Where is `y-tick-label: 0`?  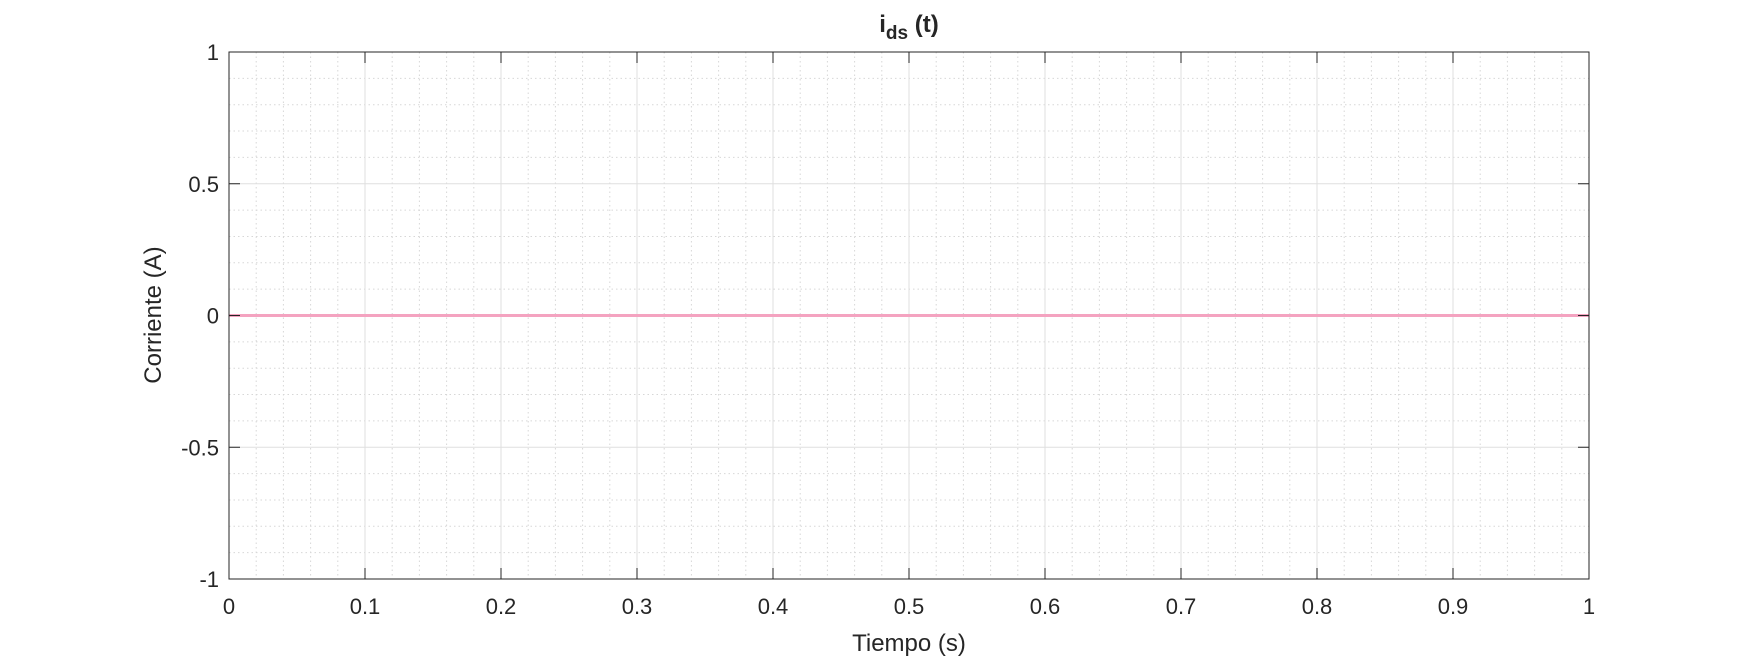
y-tick-label: 0 is located at coordinates (213, 316).